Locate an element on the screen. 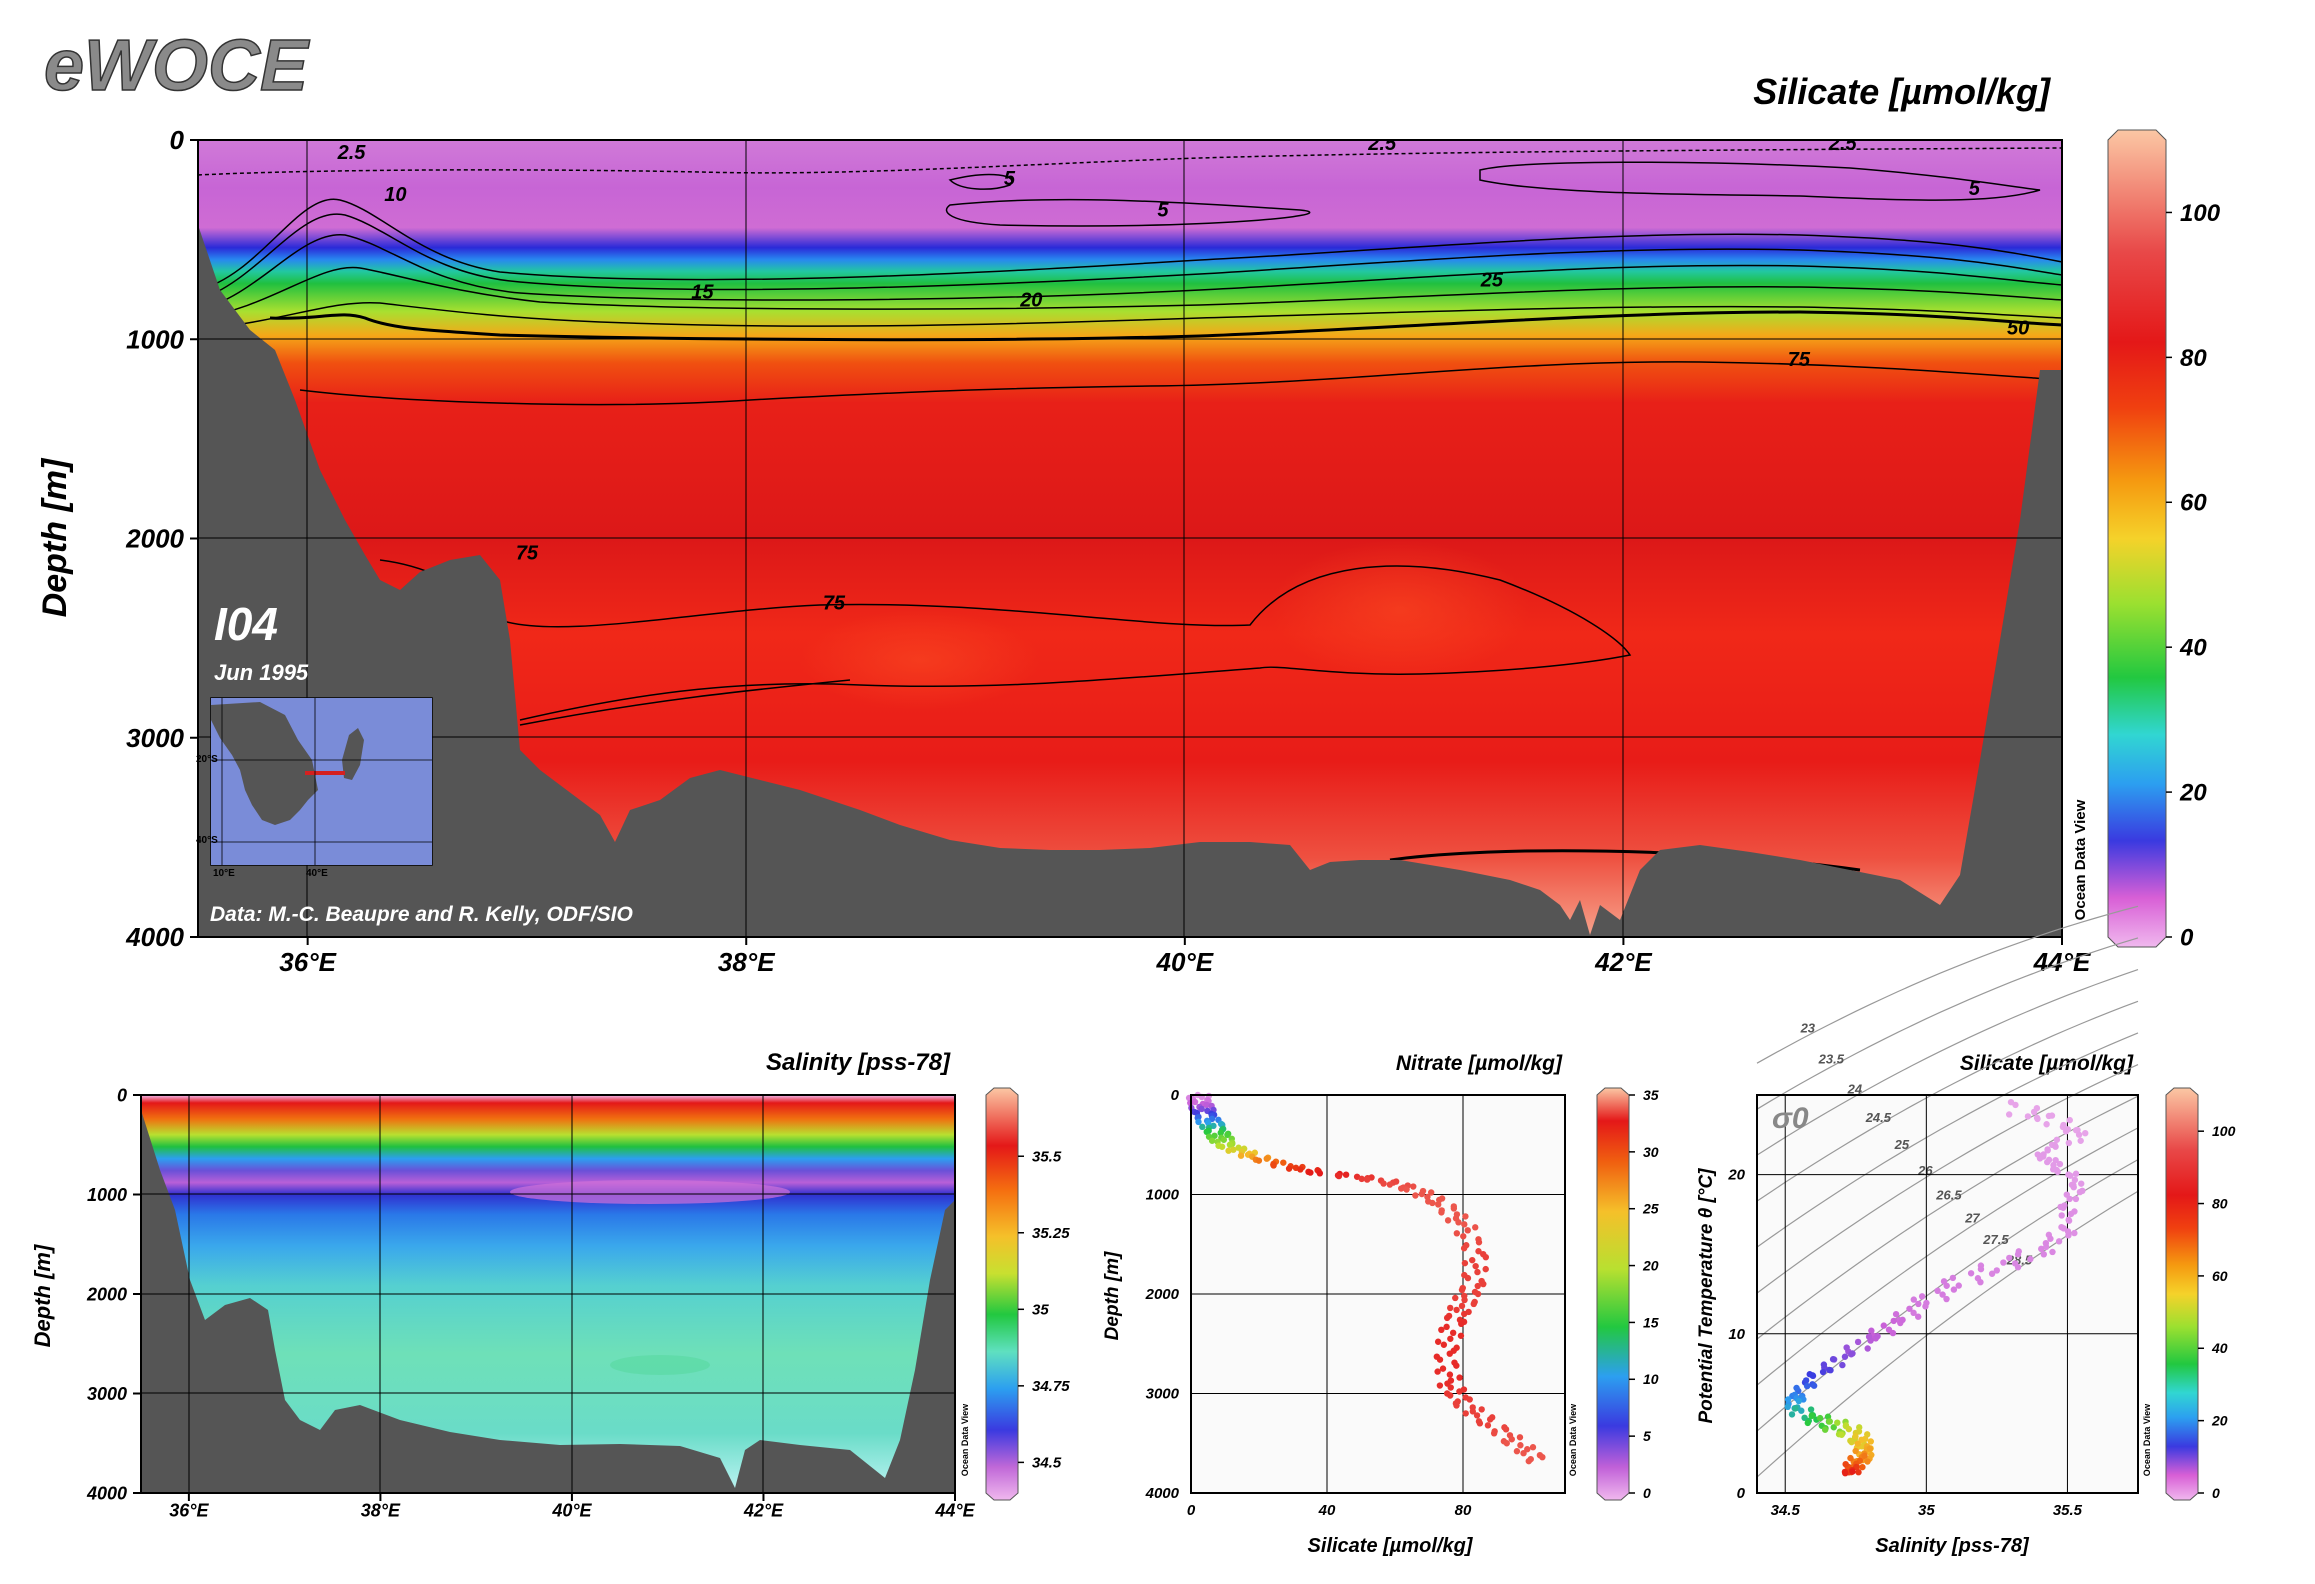 The height and width of the screenshot is (1584, 2315). main-colorbar-ticks: 0 20 40 60 80 100 is located at coordinates (2193, 575).